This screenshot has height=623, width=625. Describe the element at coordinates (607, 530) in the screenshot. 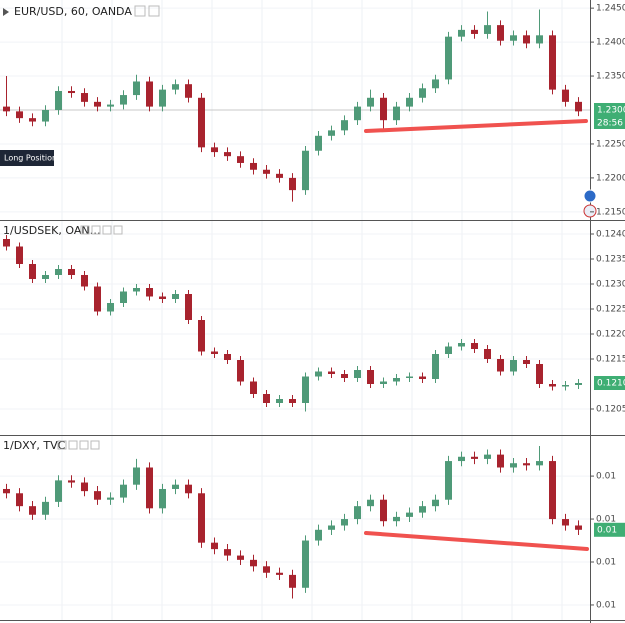

I see `price-label: 0.01` at that location.